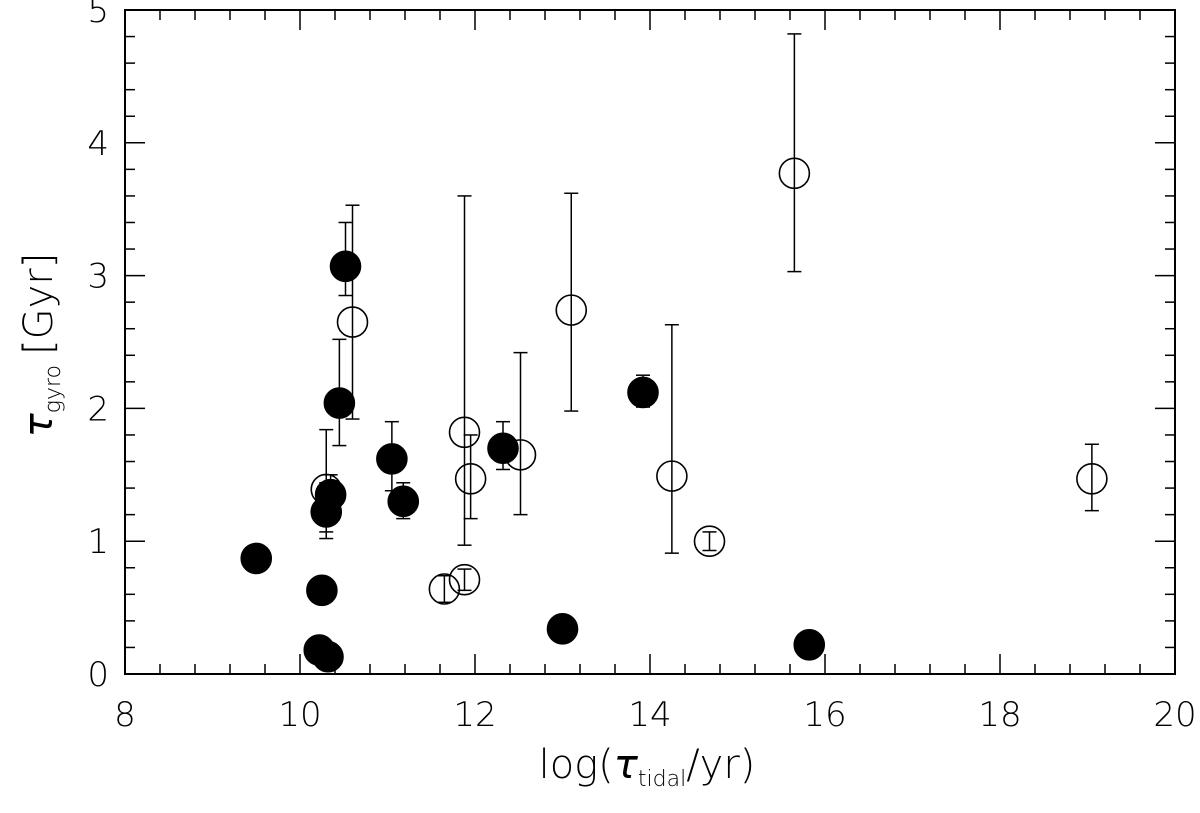 This screenshot has height=813, width=1200. What do you see at coordinates (41, 345) in the screenshot?
I see `y-axis-title: τgyro[Gyr]` at bounding box center [41, 345].